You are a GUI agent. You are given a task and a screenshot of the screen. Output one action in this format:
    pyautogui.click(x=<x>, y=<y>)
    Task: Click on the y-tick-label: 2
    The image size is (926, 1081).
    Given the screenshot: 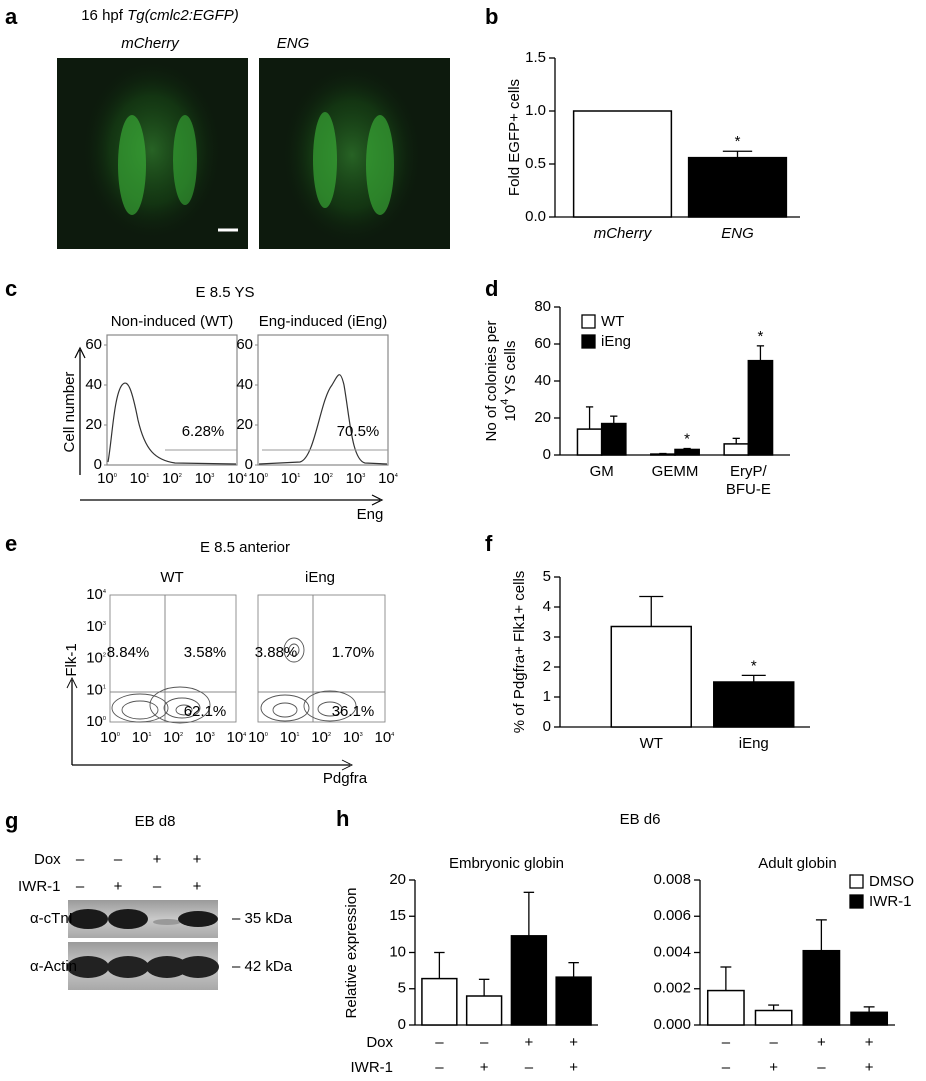 What is the action you would take?
    pyautogui.click(x=547, y=666)
    